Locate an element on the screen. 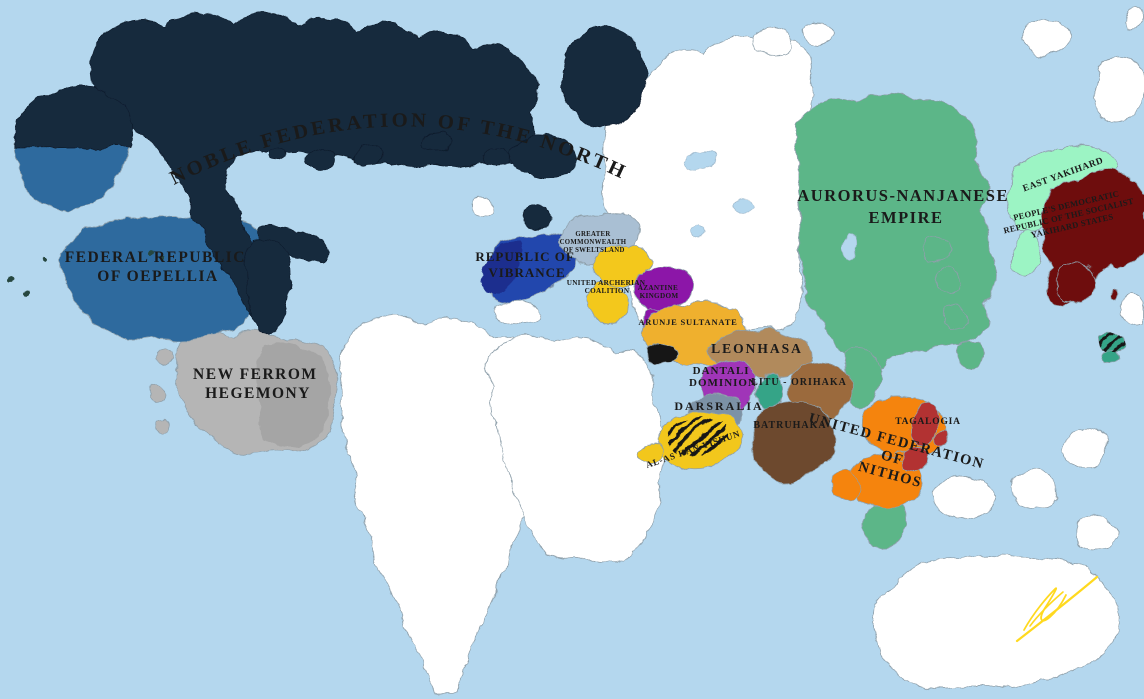 This screenshot has width=1144, height=699. label-dantali: DANTALI DOMINION is located at coordinates (723, 377).